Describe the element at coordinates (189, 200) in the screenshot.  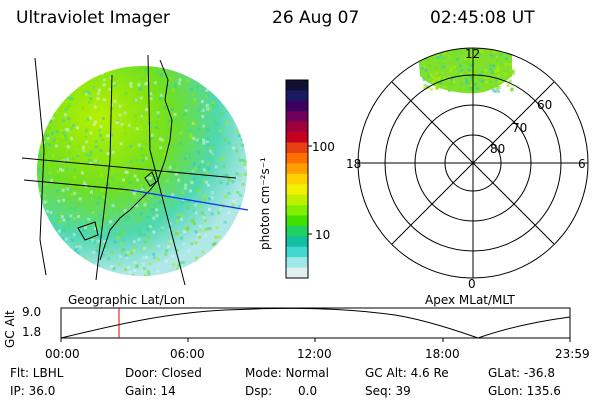
I see `terminator-line` at that location.